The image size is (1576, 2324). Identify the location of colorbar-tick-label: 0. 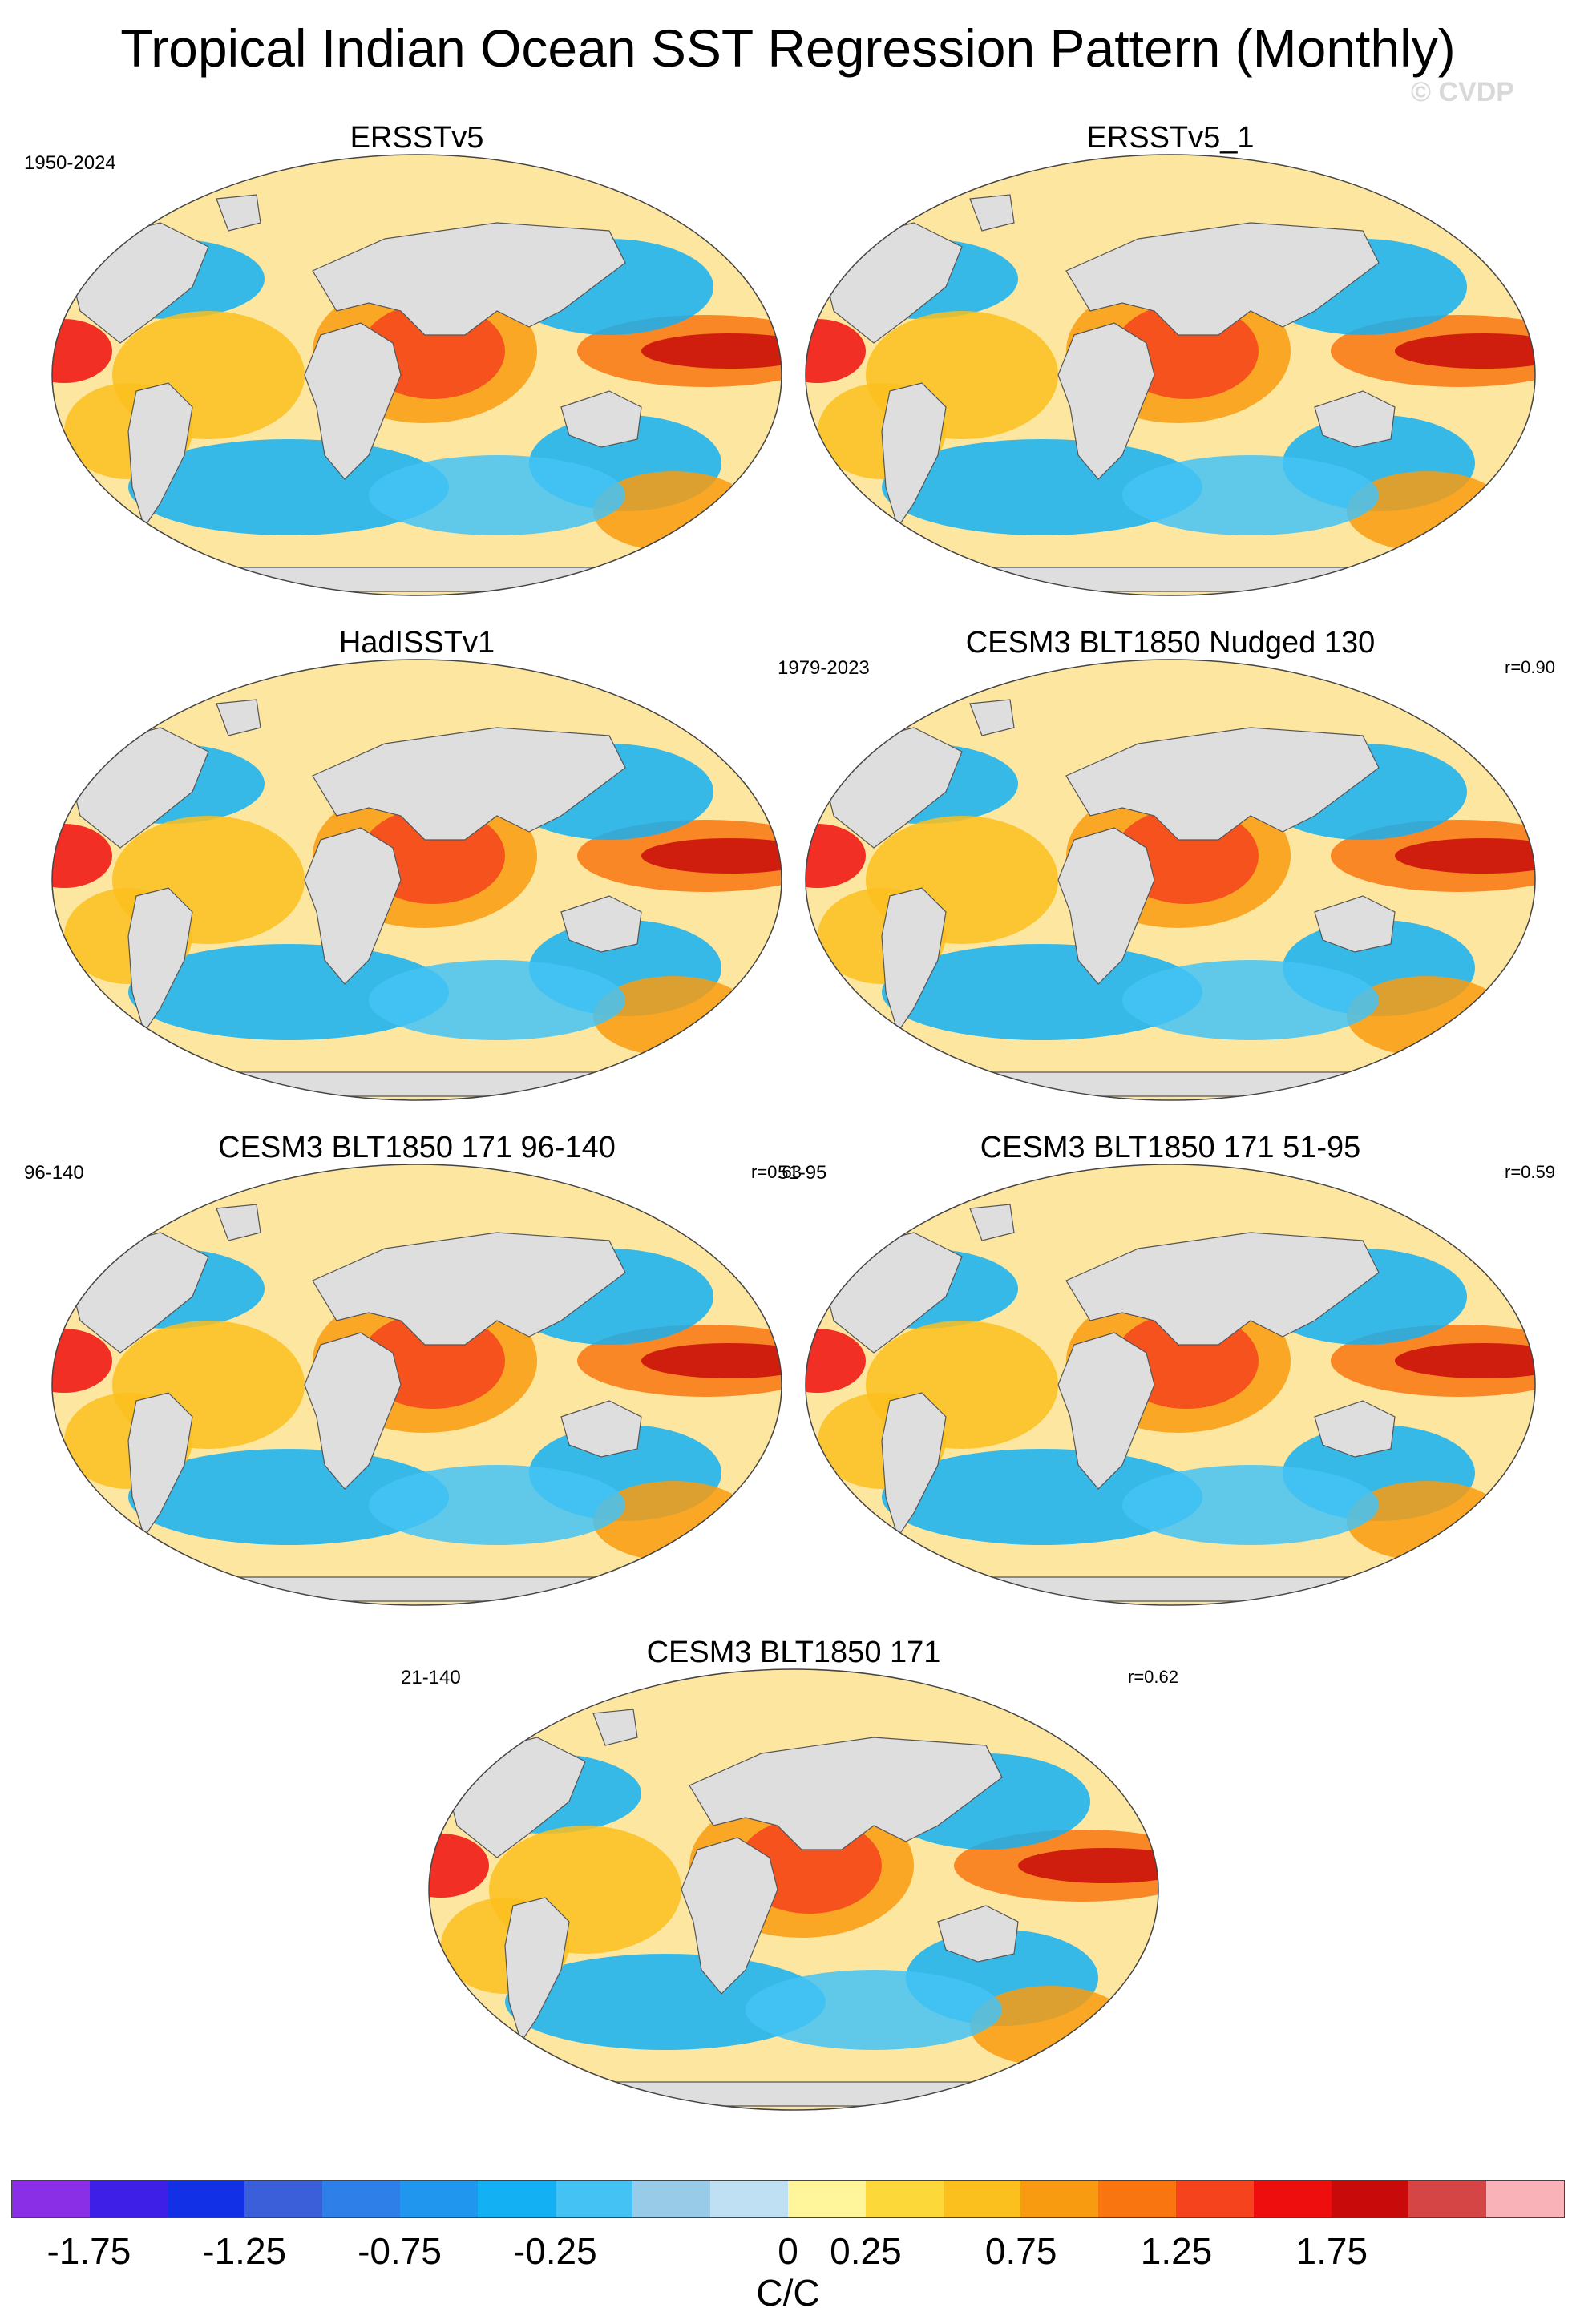
(788, 2251).